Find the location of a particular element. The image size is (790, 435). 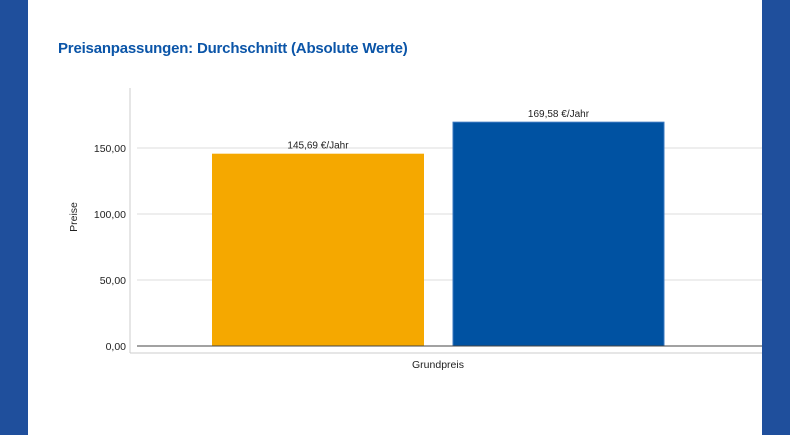

y-tick-label: 150,00 is located at coordinates (110, 149).